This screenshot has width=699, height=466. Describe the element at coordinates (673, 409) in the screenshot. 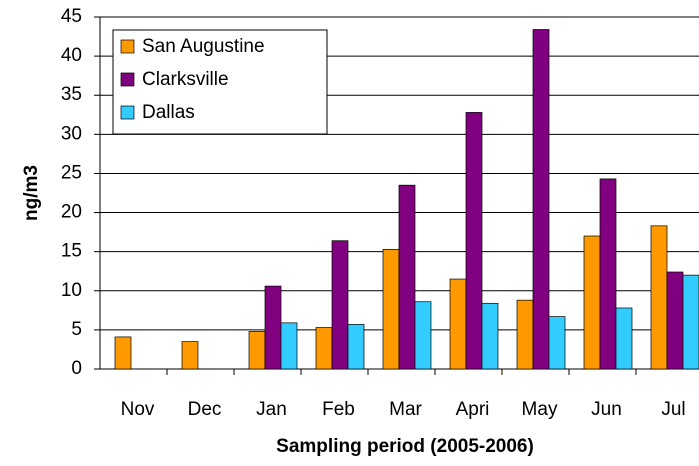

I see `x-tick-label: Jul` at that location.